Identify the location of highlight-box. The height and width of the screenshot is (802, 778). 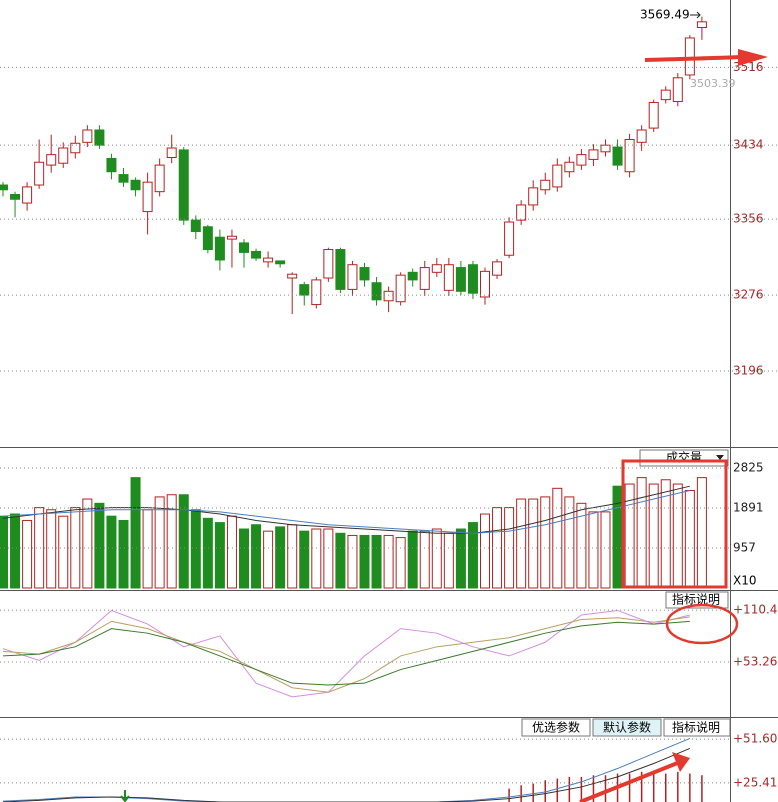
(674, 524).